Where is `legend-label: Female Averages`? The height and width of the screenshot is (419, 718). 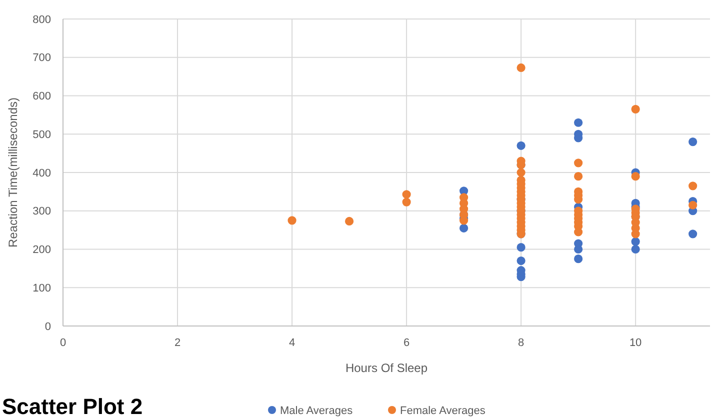
legend-label: Female Averages is located at coordinates (443, 410).